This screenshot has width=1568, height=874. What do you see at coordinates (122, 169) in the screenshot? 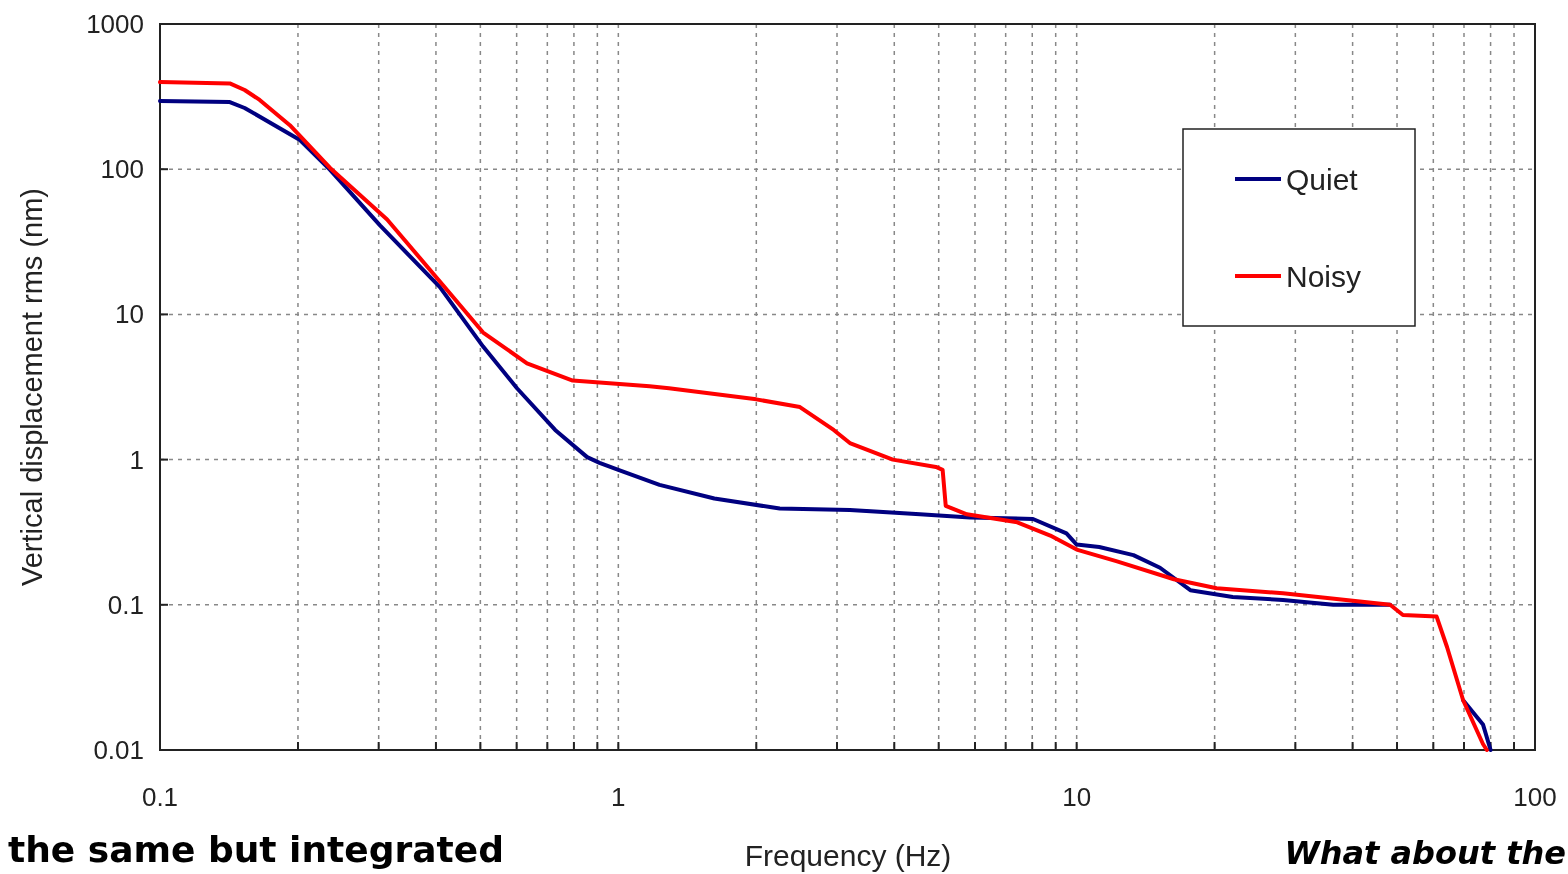
I see `y-tick-label: 100` at bounding box center [122, 169].